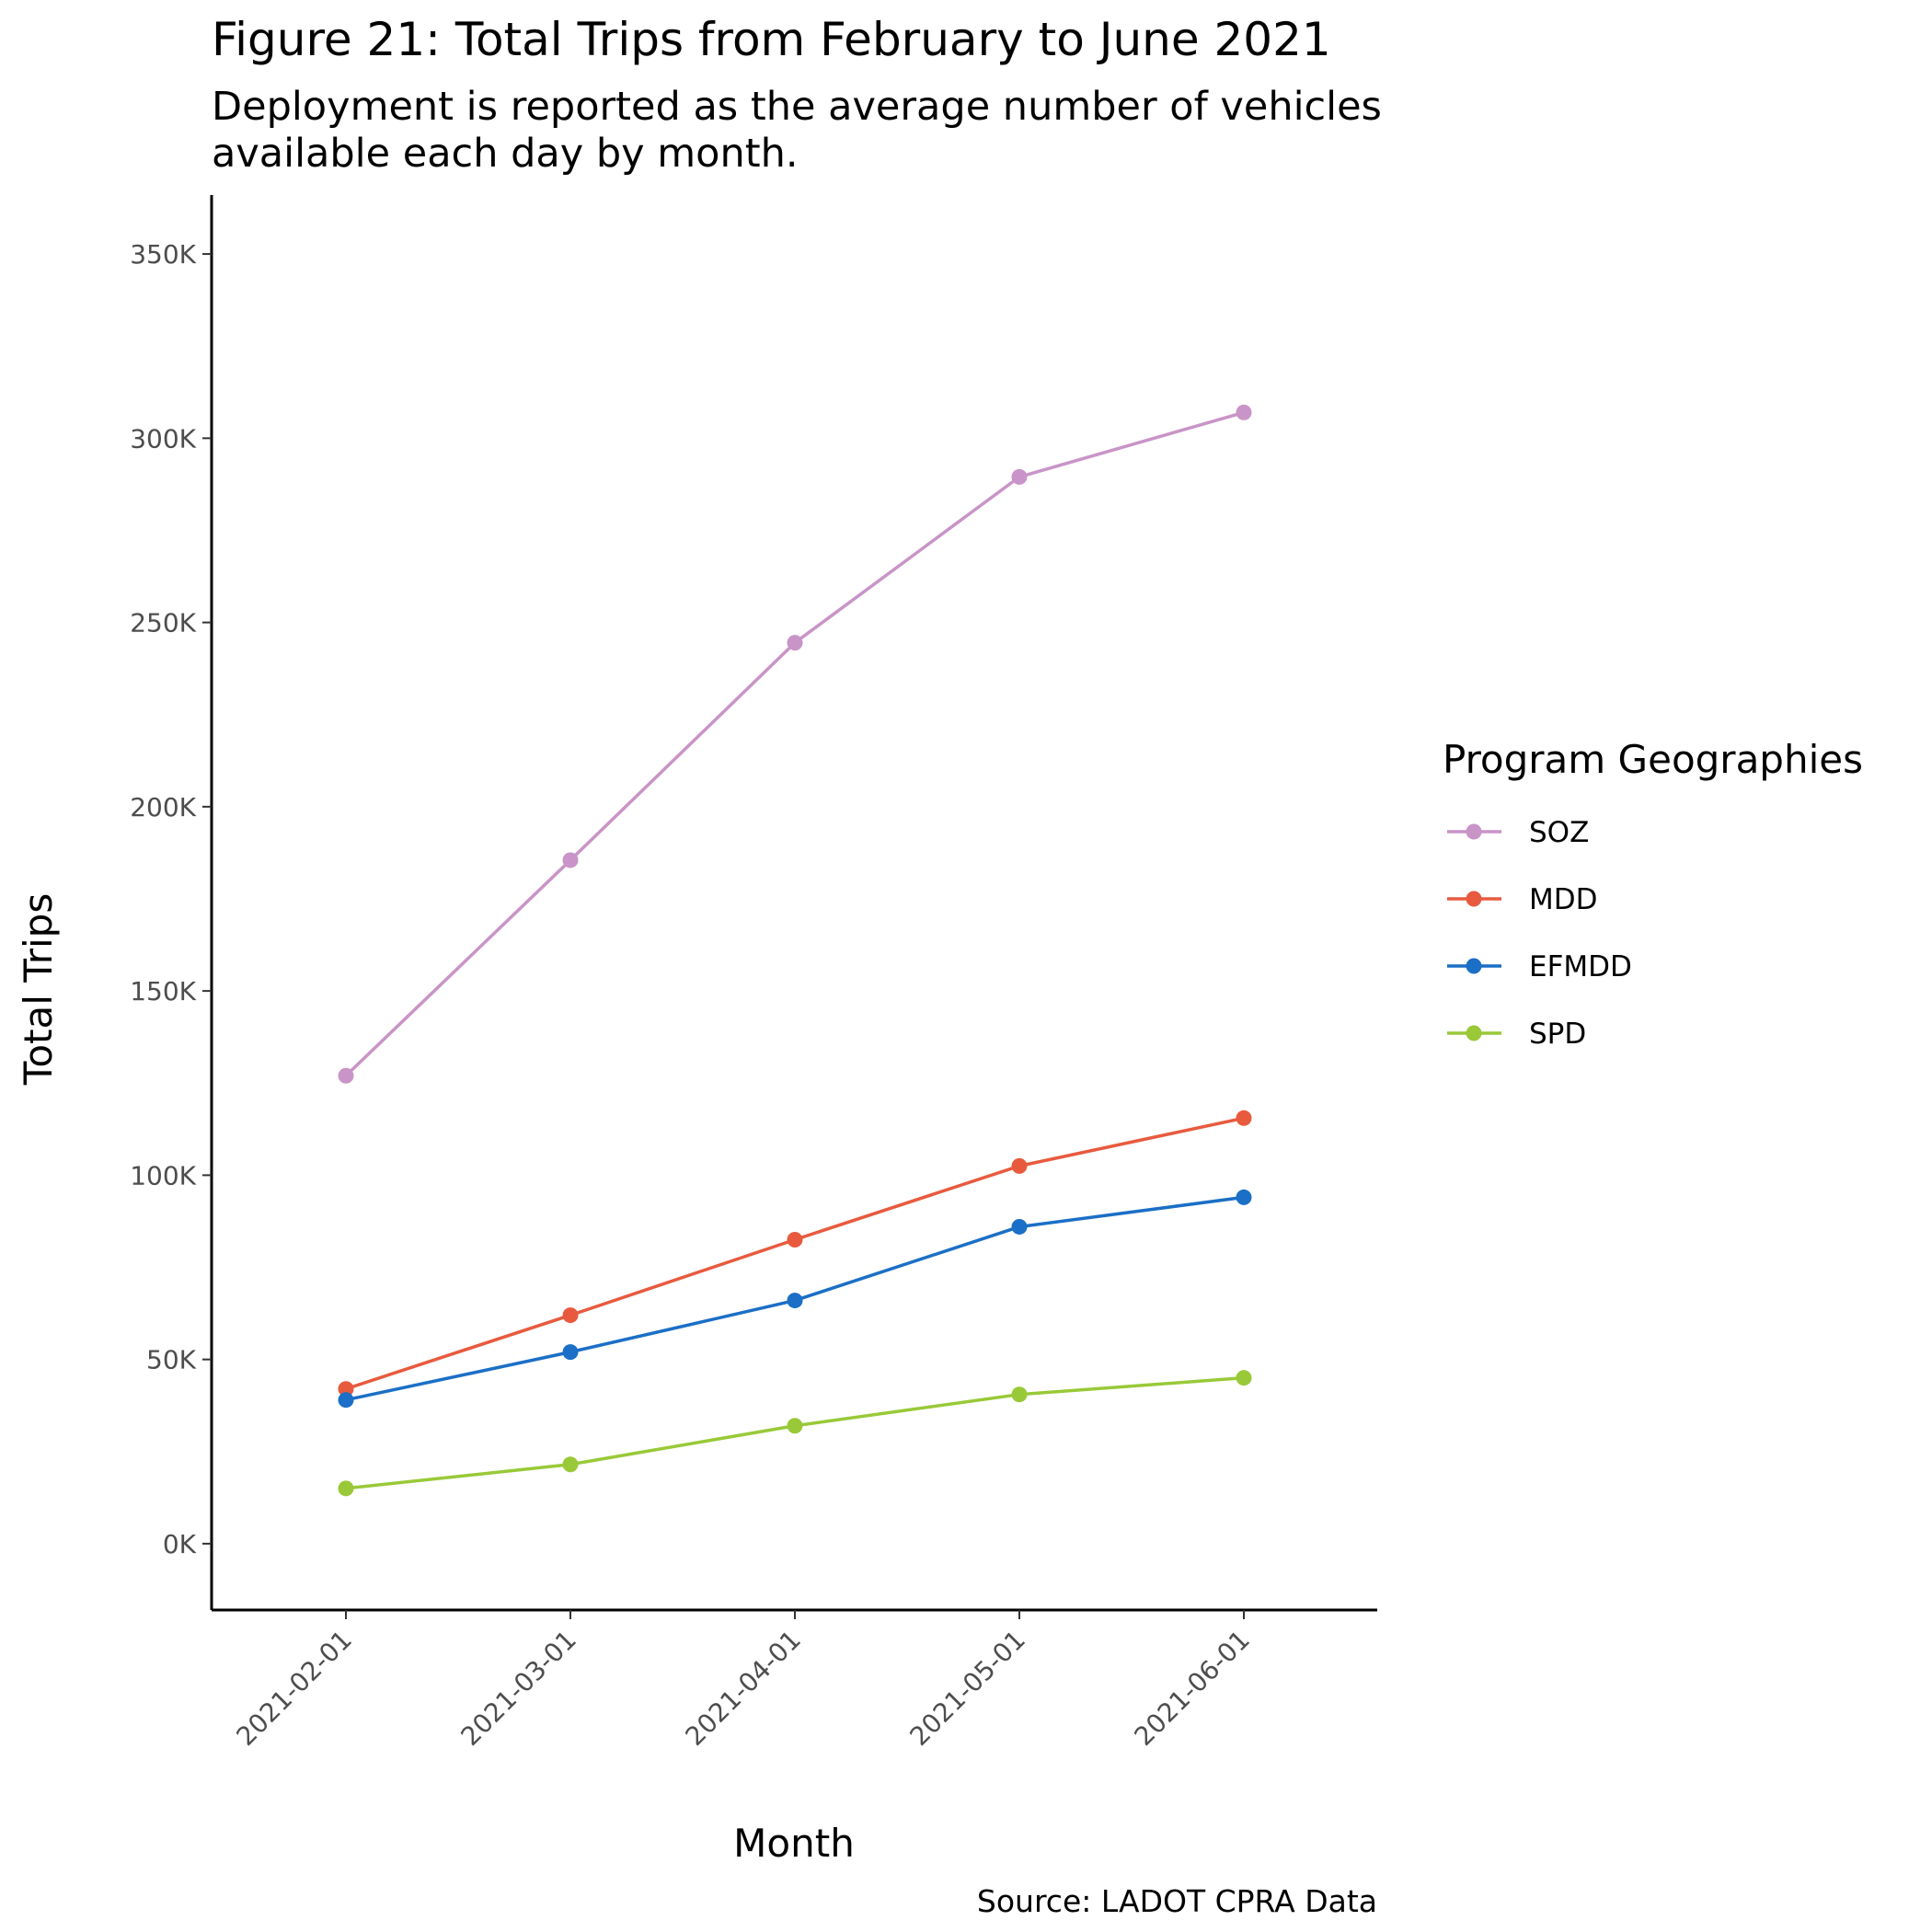 The image size is (1932, 1932). What do you see at coordinates (180, 1544) in the screenshot?
I see `y-tick-label: 0K` at bounding box center [180, 1544].